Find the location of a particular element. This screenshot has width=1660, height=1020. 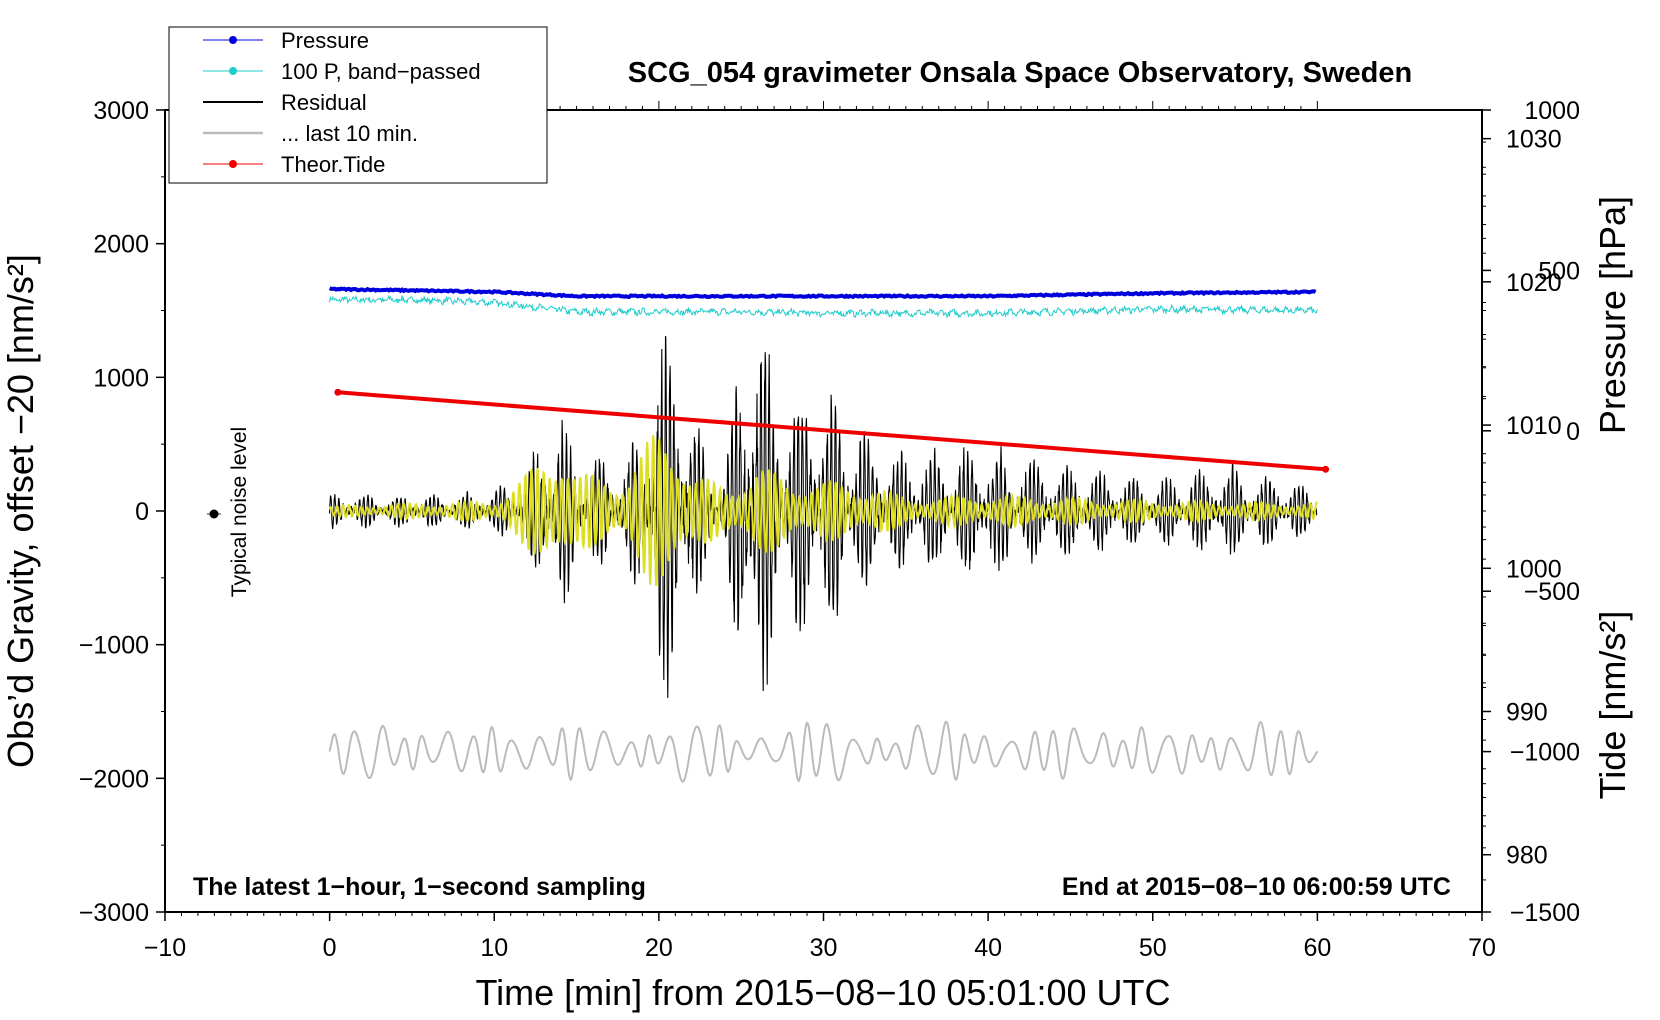

series-last-10-min is located at coordinates (823, 751).